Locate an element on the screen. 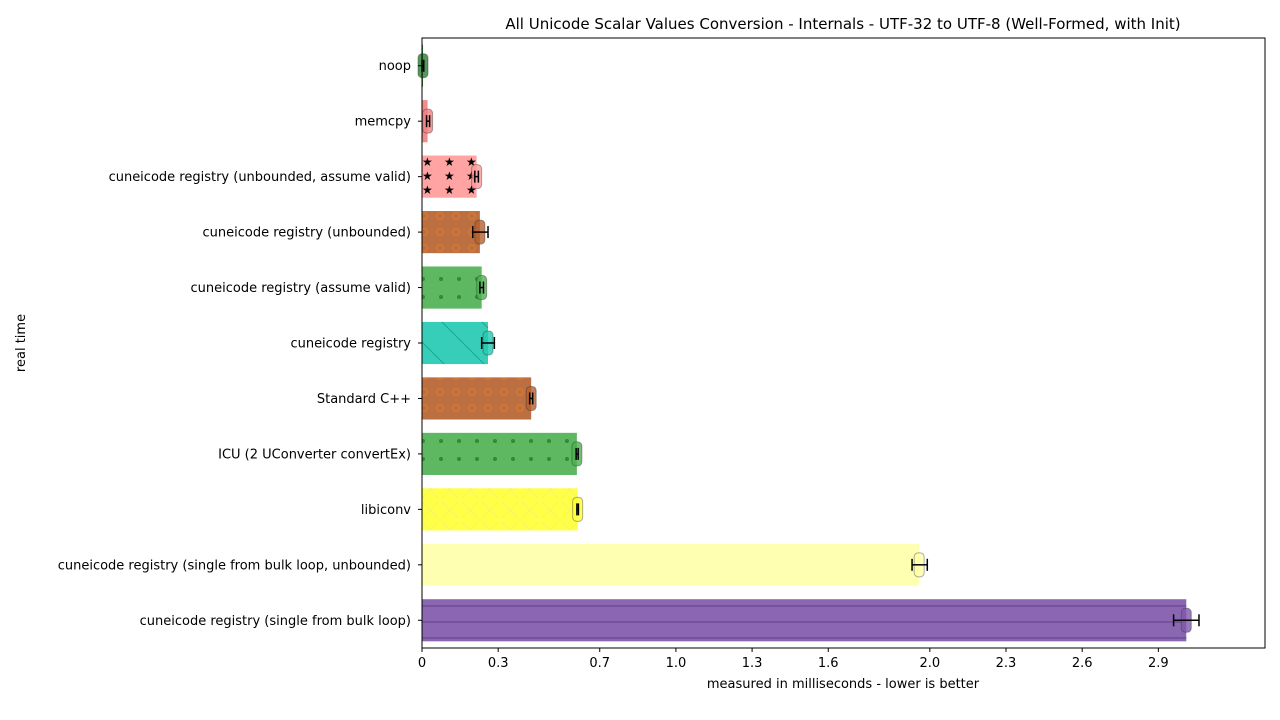  y-tick-label: cuneicode registry (unbounded) is located at coordinates (307, 233).